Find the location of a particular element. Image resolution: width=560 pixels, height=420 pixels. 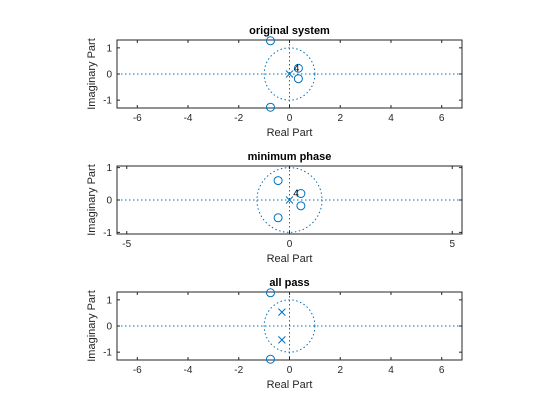

subplot-title: minimum phase is located at coordinates (290, 157).